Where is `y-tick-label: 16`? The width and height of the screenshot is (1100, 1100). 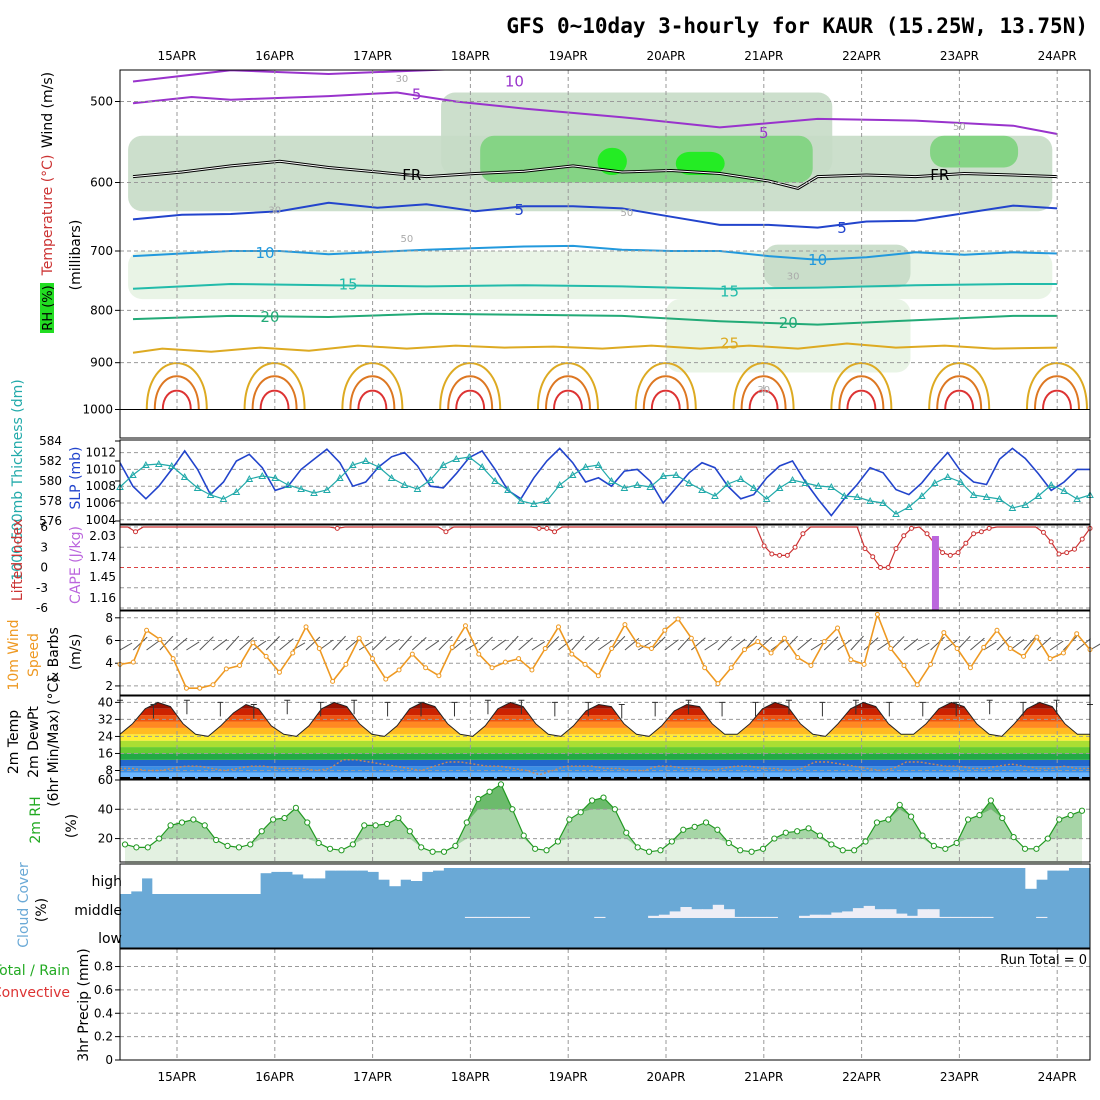 y-tick-label: 16 is located at coordinates (105, 753).